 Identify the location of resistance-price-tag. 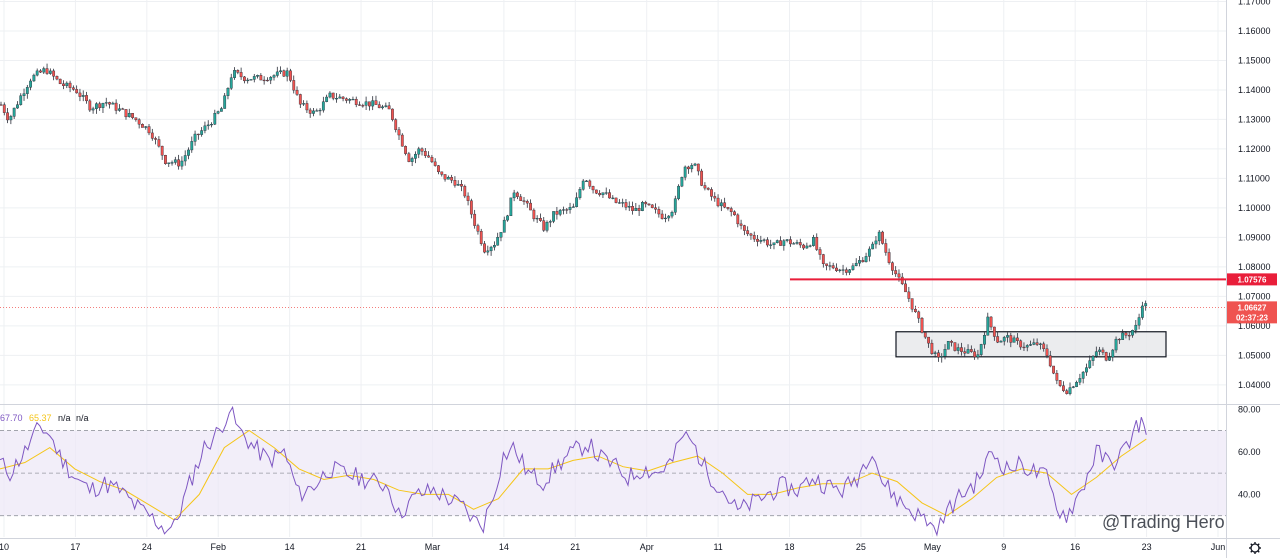
(1252, 279).